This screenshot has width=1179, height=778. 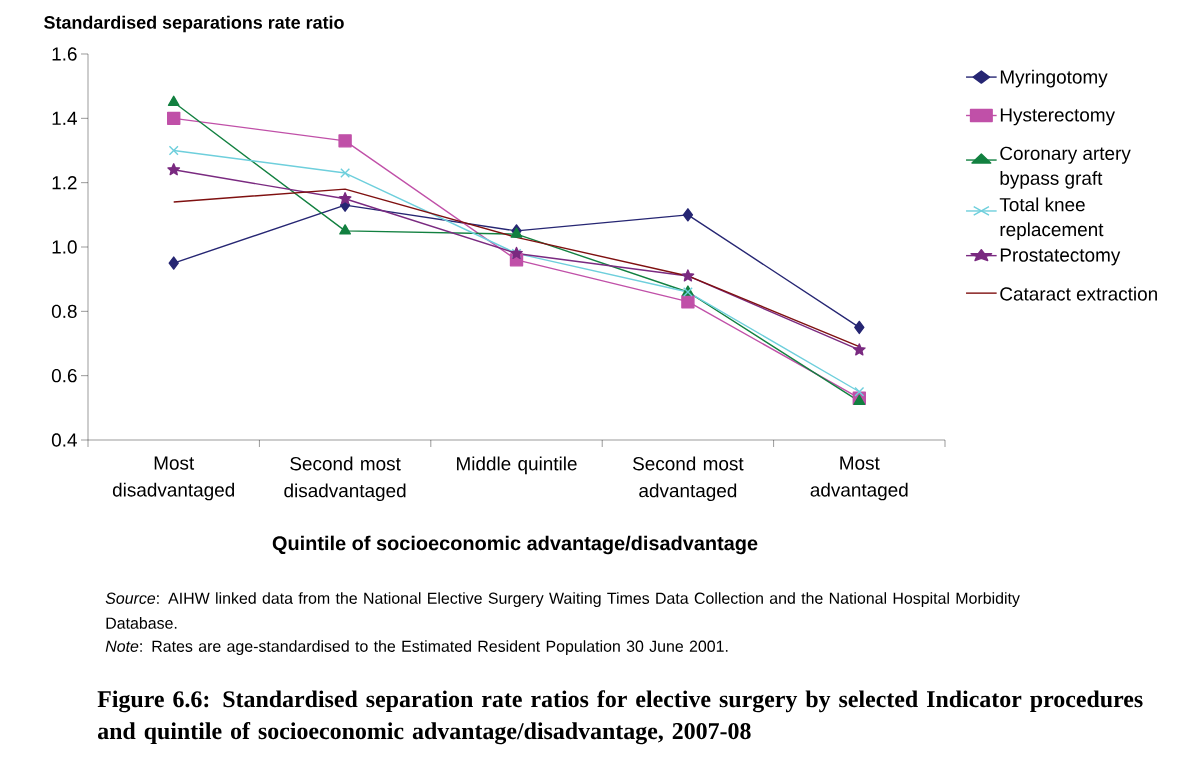 I want to click on text: Note: Rates are age-standardised to the Estimated Resident Population 30 June 2001., so click(x=416, y=648).